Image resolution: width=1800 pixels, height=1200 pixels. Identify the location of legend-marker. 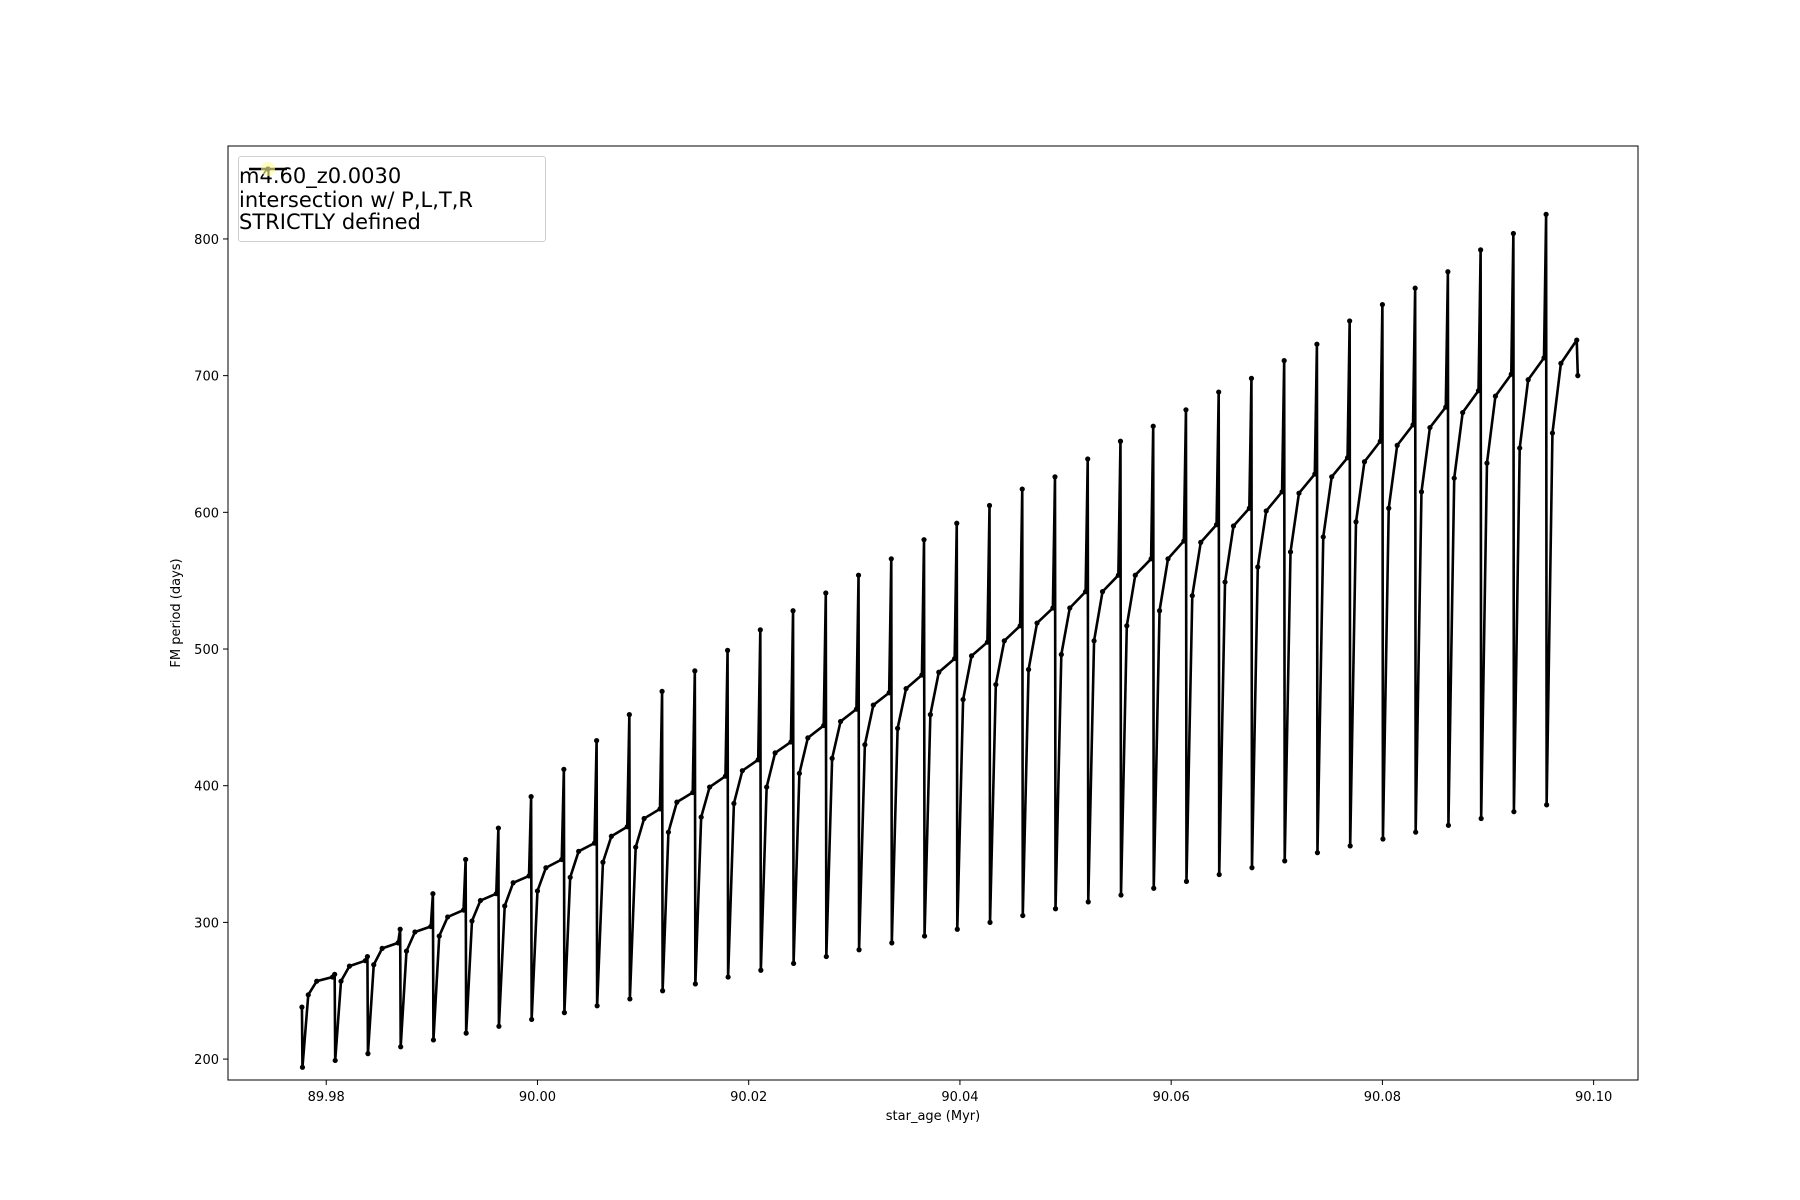
(268, 169).